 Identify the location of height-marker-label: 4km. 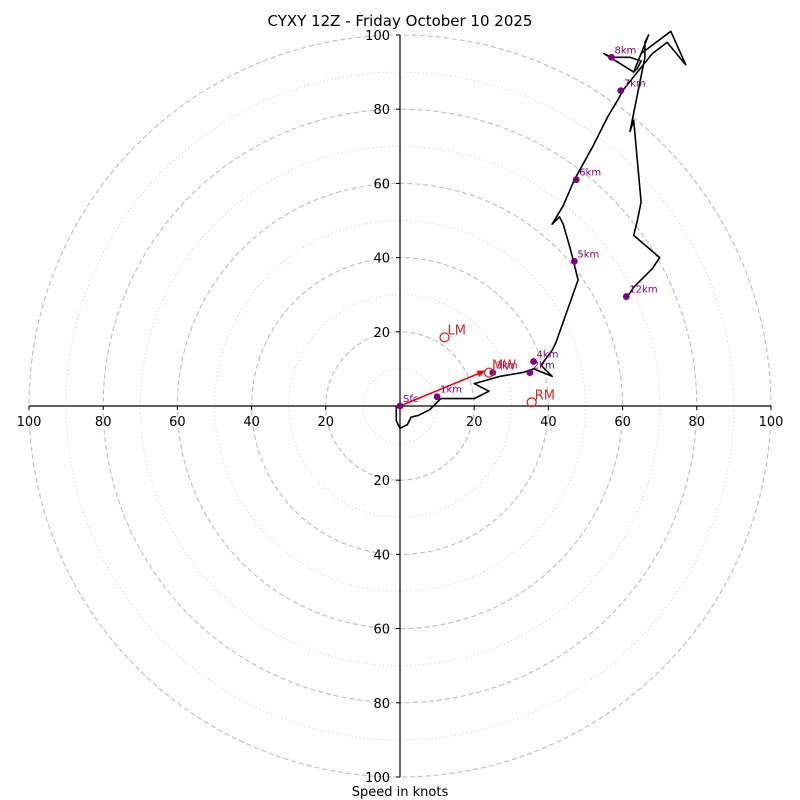
(548, 354).